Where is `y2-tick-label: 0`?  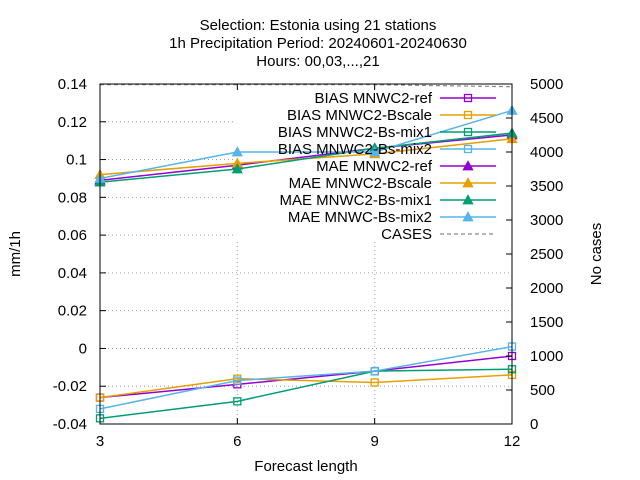 y2-tick-label: 0 is located at coordinates (534, 424).